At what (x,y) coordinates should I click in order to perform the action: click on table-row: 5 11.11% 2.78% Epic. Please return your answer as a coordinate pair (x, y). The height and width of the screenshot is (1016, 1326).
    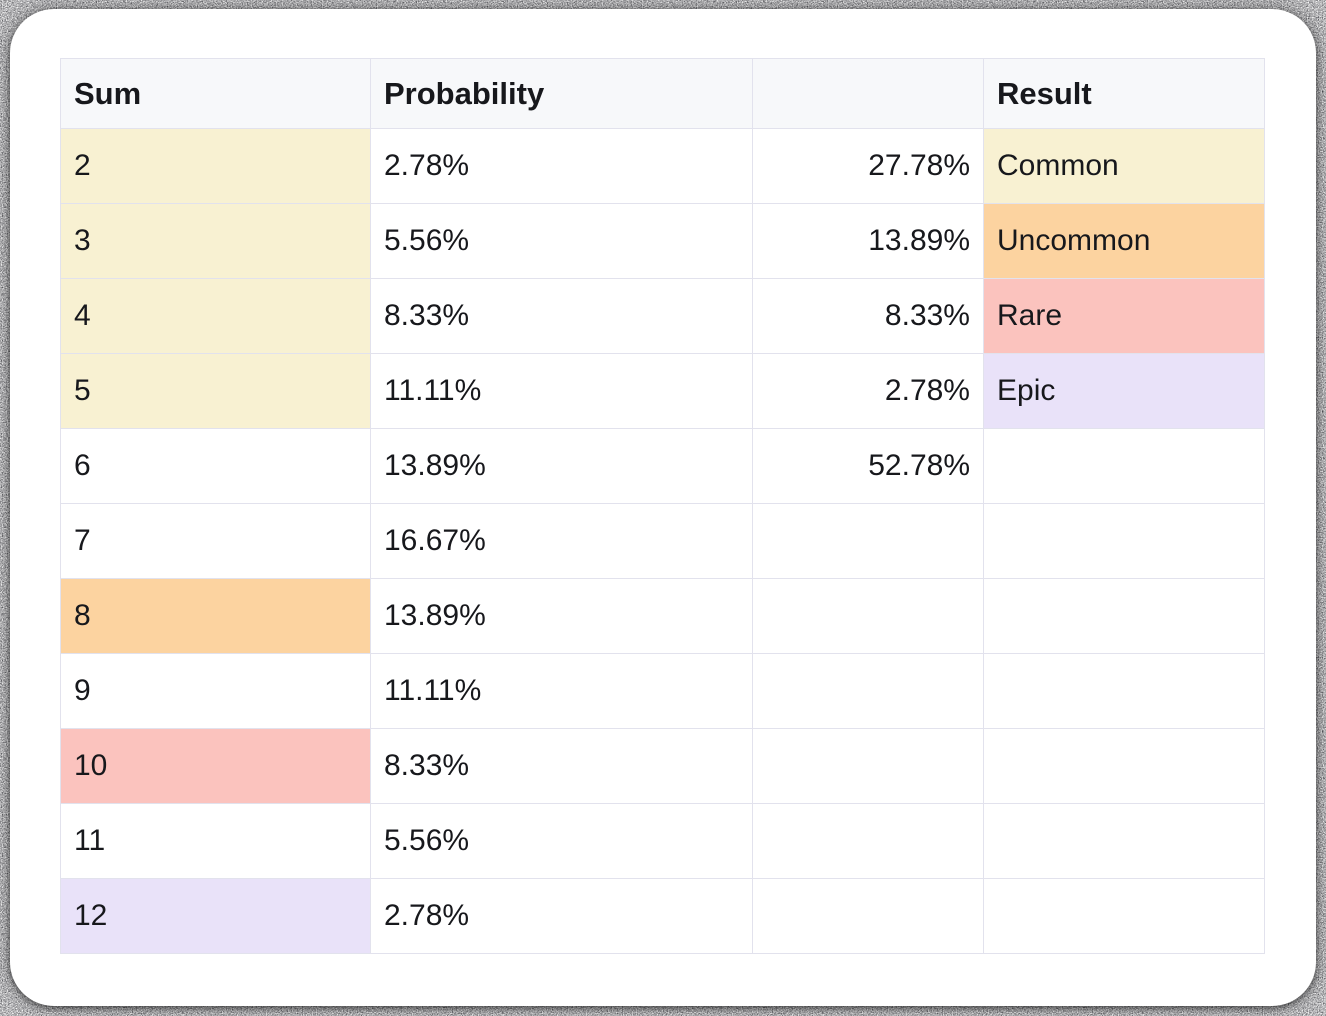
    Looking at the image, I should click on (662, 391).